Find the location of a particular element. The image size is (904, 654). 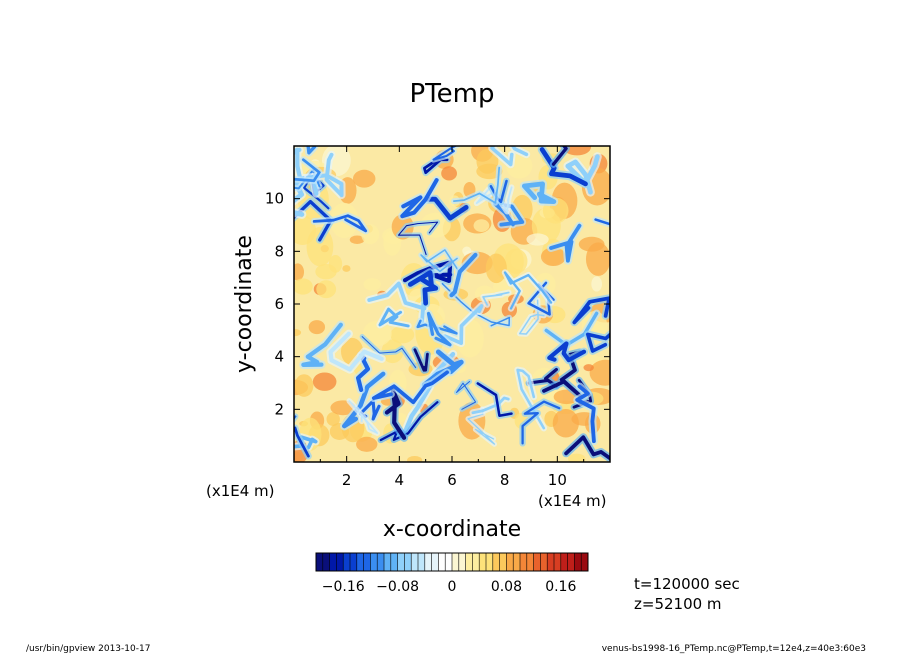

x-tick-label: 8 is located at coordinates (505, 480).